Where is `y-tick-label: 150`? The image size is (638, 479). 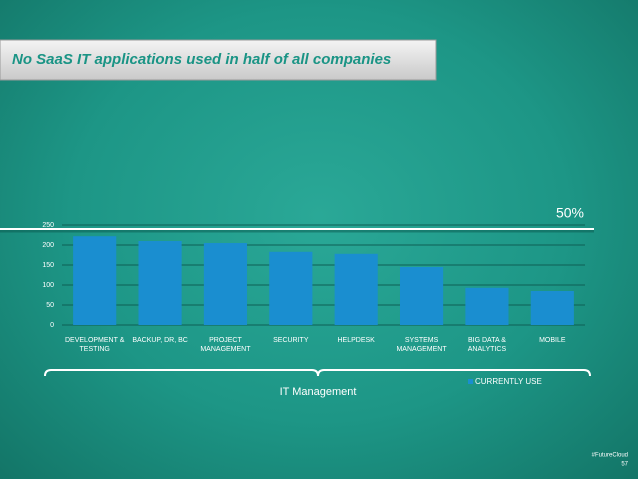
y-tick-label: 150 is located at coordinates (48, 265).